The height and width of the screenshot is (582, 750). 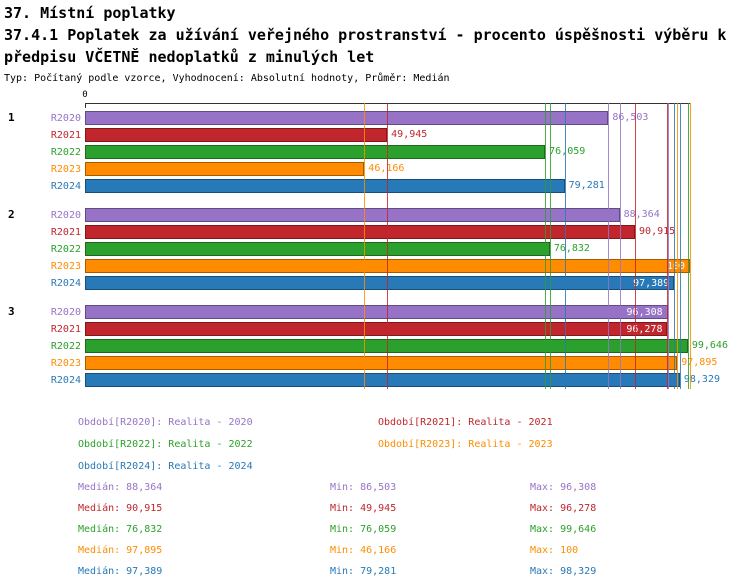 What do you see at coordinates (11, 214) in the screenshot?
I see `group-label: 2` at bounding box center [11, 214].